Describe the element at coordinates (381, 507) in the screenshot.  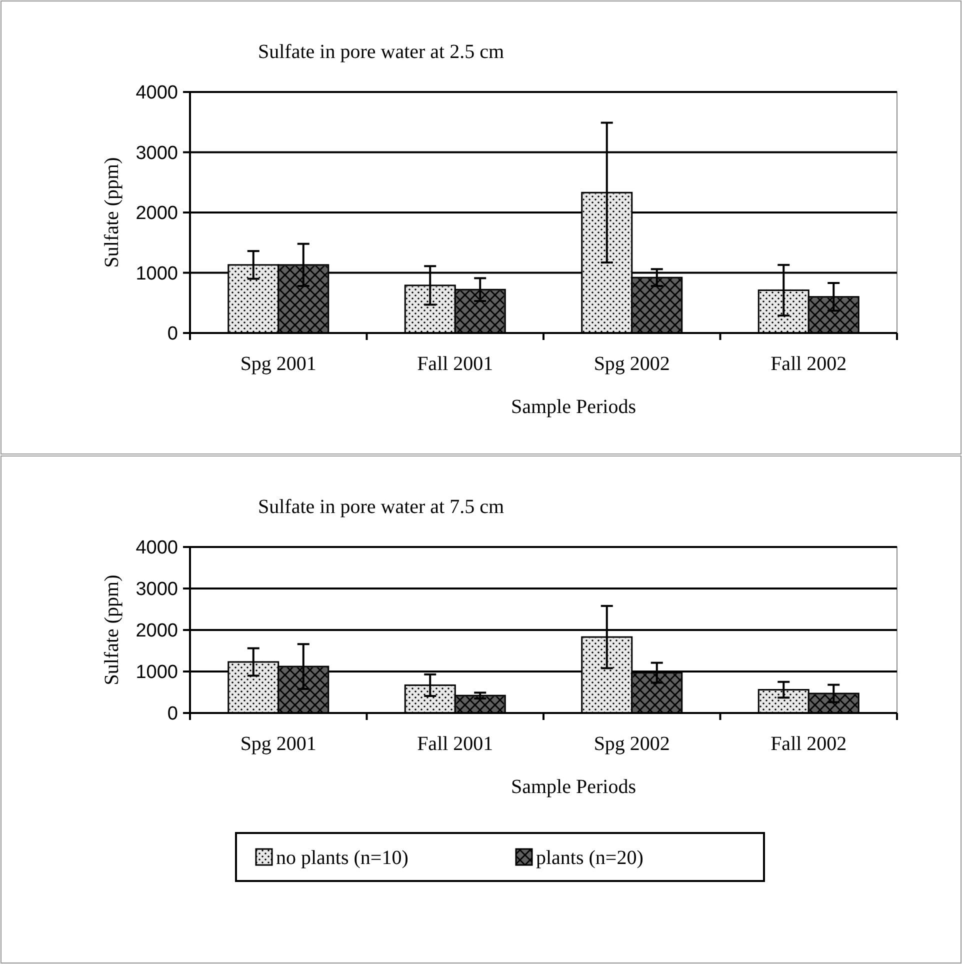
I see `chart-title: Sulfate in pore water at 7.5 cm` at that location.